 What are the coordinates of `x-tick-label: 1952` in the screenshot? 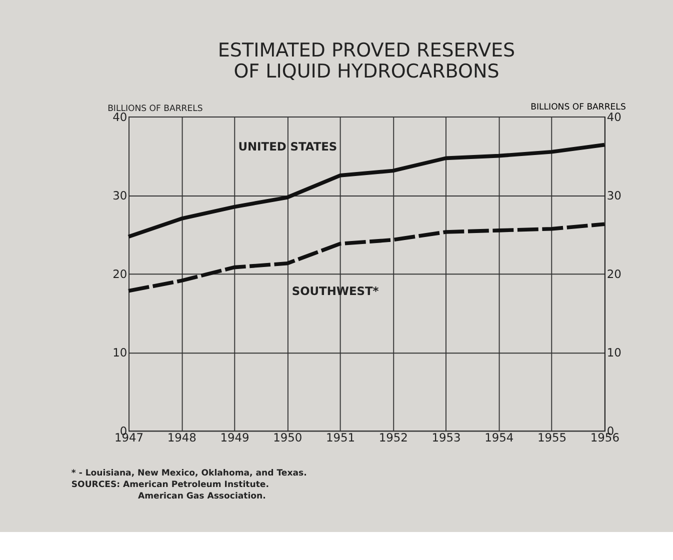 It's located at (393, 437).